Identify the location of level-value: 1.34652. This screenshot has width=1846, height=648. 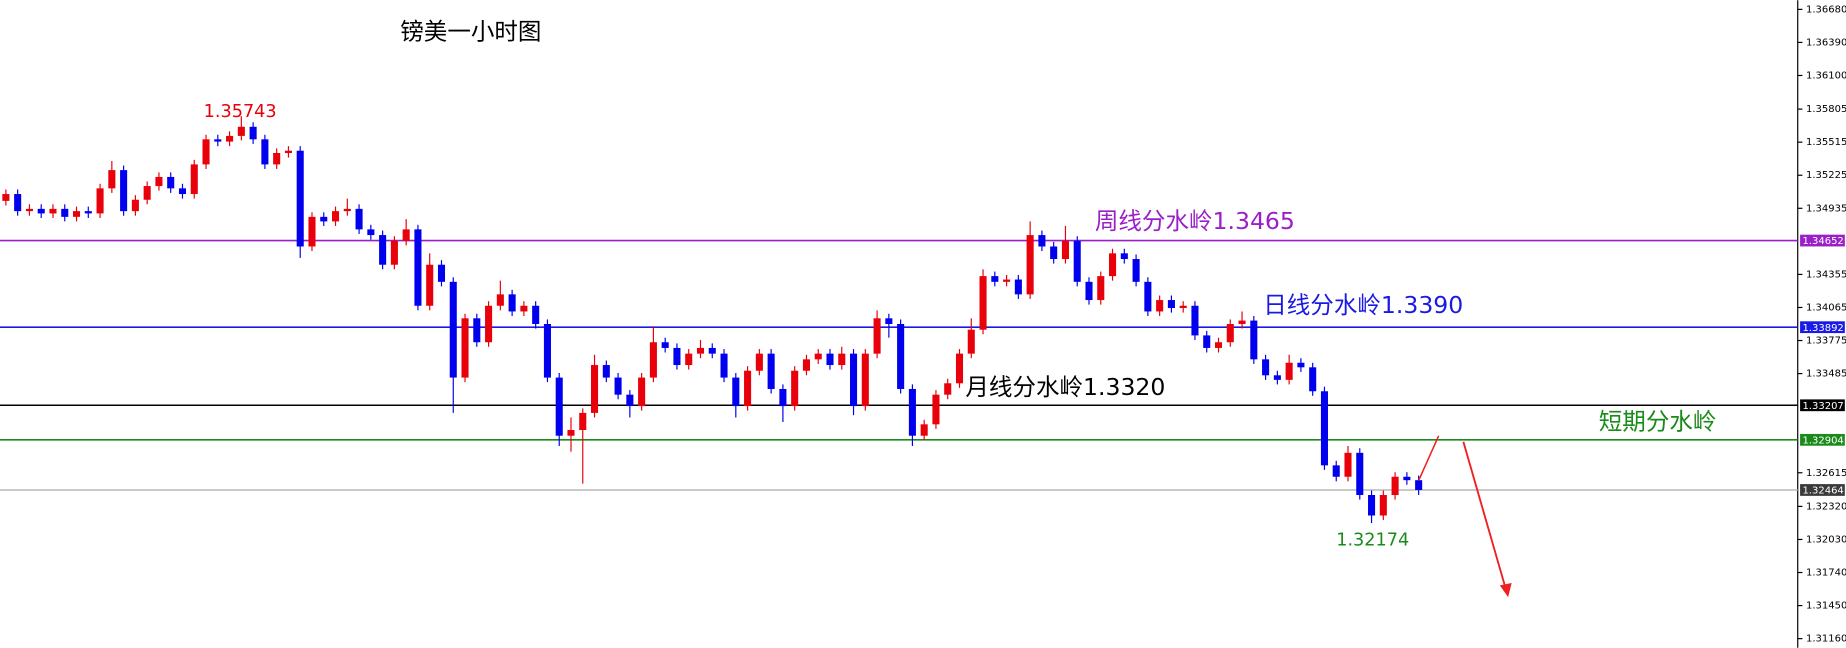
(1822, 241).